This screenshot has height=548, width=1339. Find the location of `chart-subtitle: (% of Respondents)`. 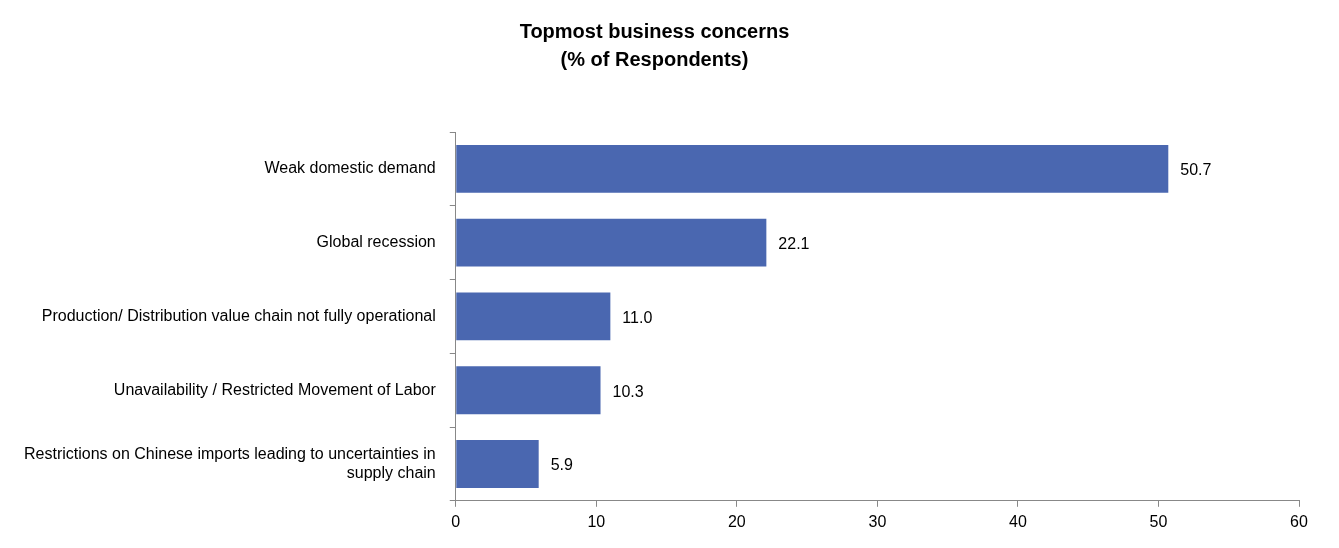

chart-subtitle: (% of Respondents) is located at coordinates (654, 58).